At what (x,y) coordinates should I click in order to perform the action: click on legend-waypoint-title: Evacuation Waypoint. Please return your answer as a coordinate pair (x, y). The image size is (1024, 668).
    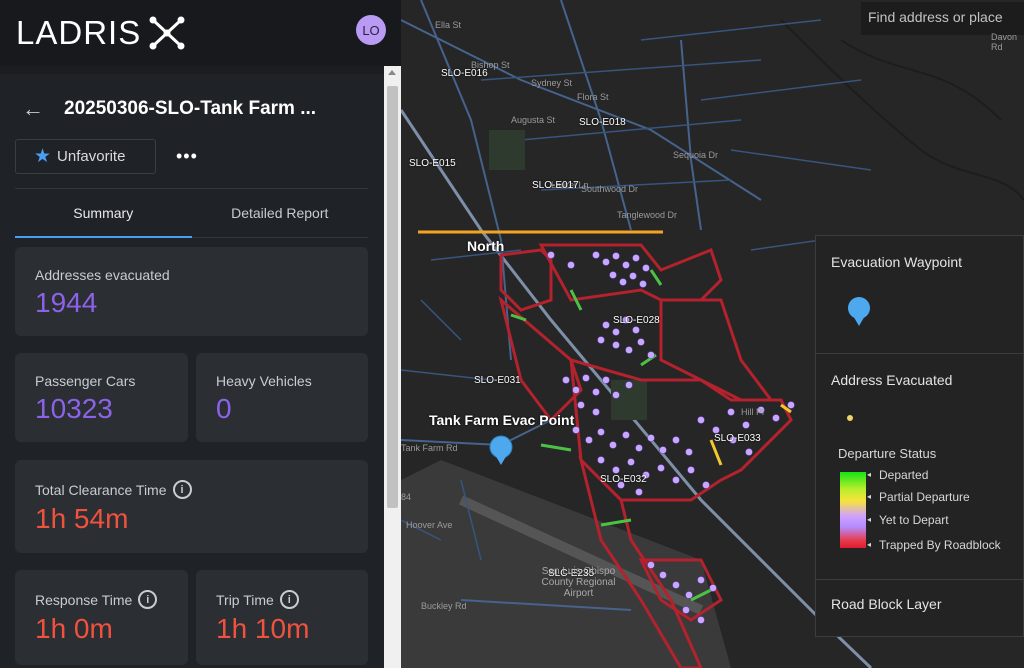
    Looking at the image, I should click on (896, 262).